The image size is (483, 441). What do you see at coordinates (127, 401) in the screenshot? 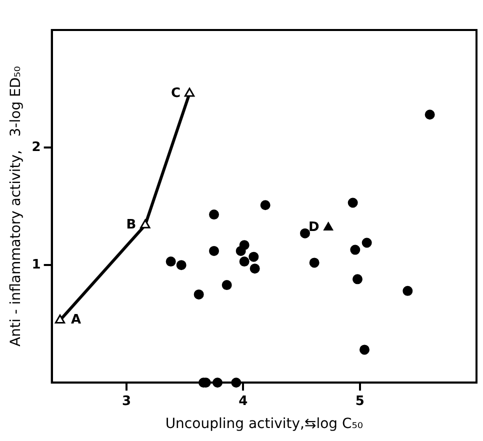
I see `x-tick-label: 3` at bounding box center [127, 401].